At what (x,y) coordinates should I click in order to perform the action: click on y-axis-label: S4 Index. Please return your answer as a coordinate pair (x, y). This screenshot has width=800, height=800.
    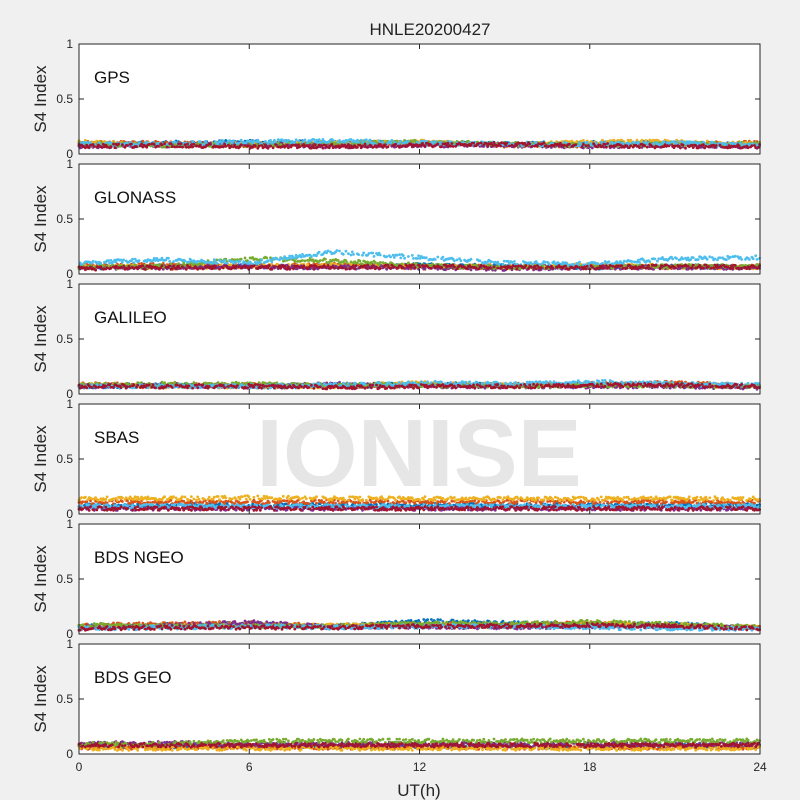
    Looking at the image, I should click on (40, 99).